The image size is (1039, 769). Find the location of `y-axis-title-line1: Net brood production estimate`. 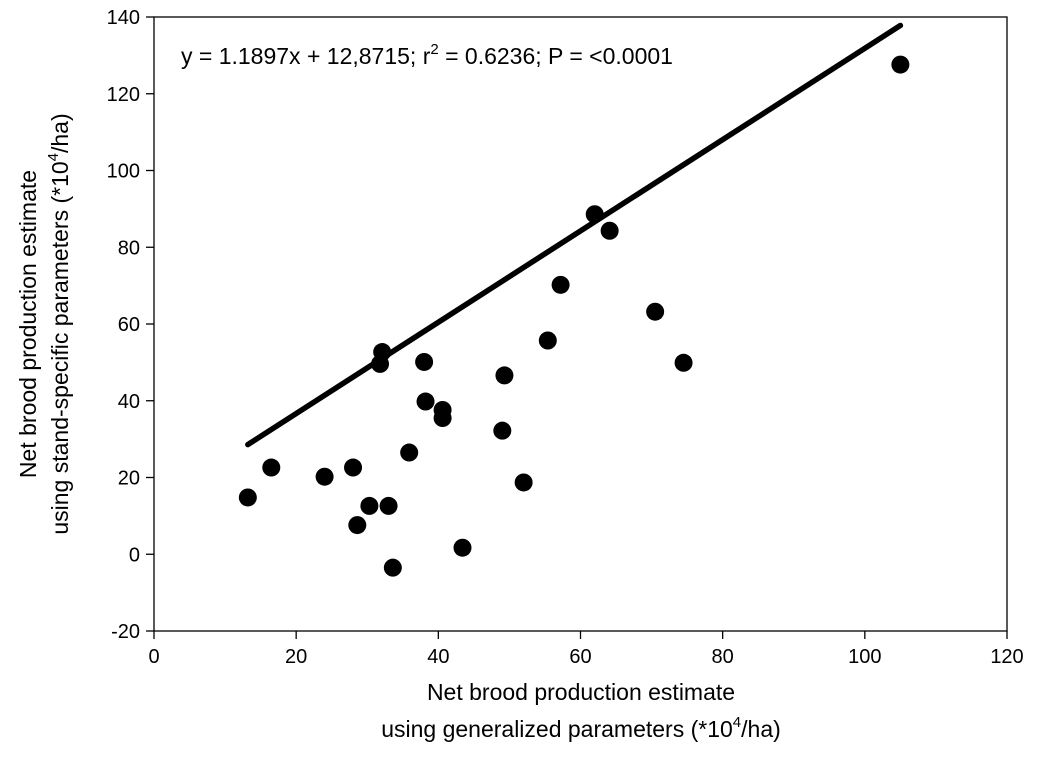

y-axis-title-line1: Net brood production estimate is located at coordinates (28, 324).